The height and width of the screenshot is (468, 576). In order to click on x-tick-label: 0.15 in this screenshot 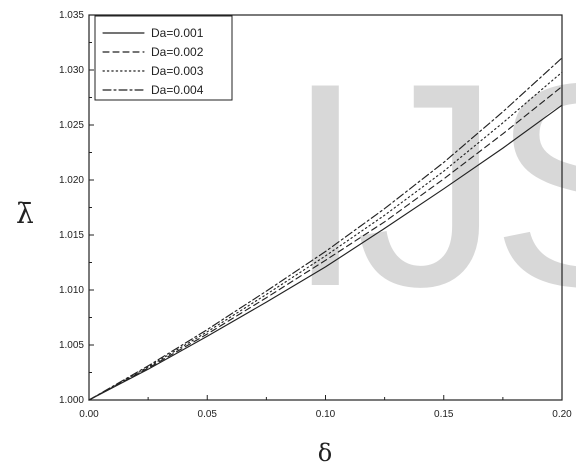, I will do `click(444, 414)`.